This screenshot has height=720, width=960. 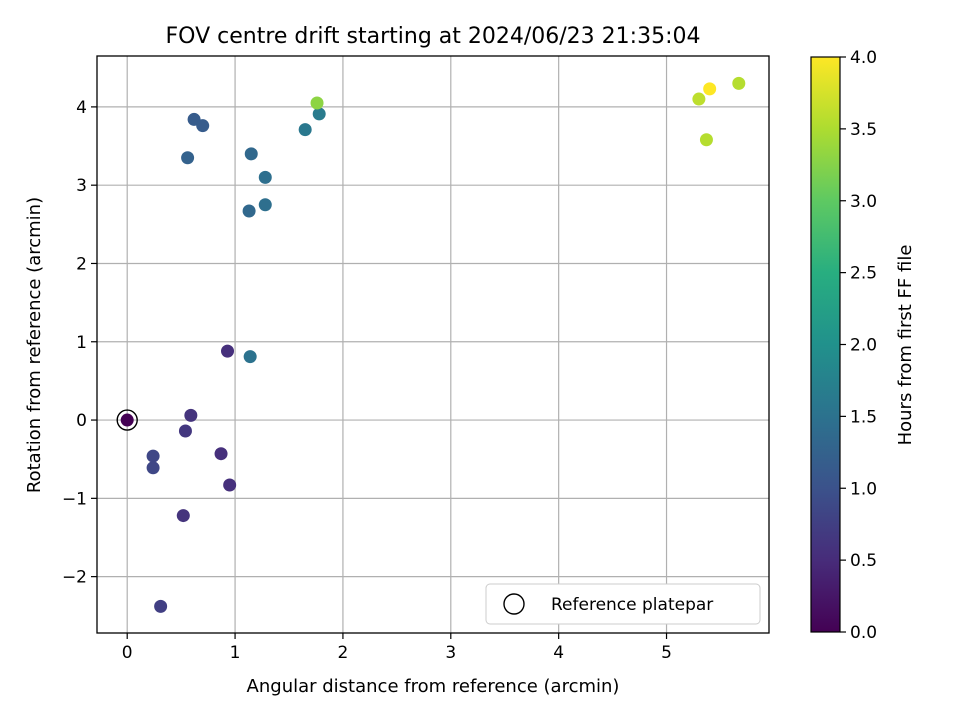 What do you see at coordinates (74, 499) in the screenshot?
I see `y-tick-label: −1` at bounding box center [74, 499].